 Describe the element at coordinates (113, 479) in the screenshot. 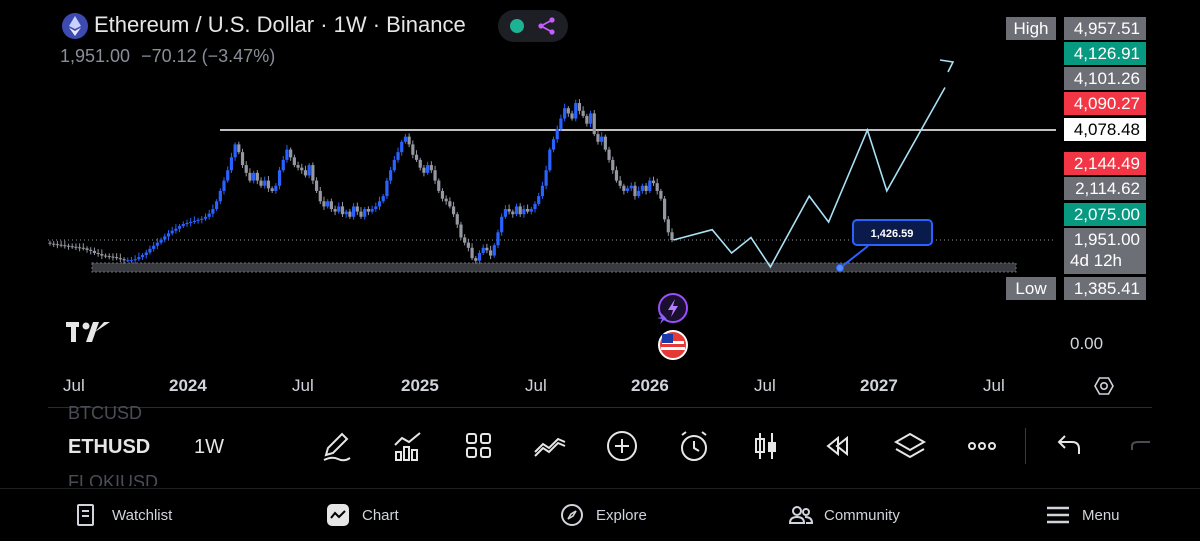

I see `symbol-next: FLOKIUSD` at that location.